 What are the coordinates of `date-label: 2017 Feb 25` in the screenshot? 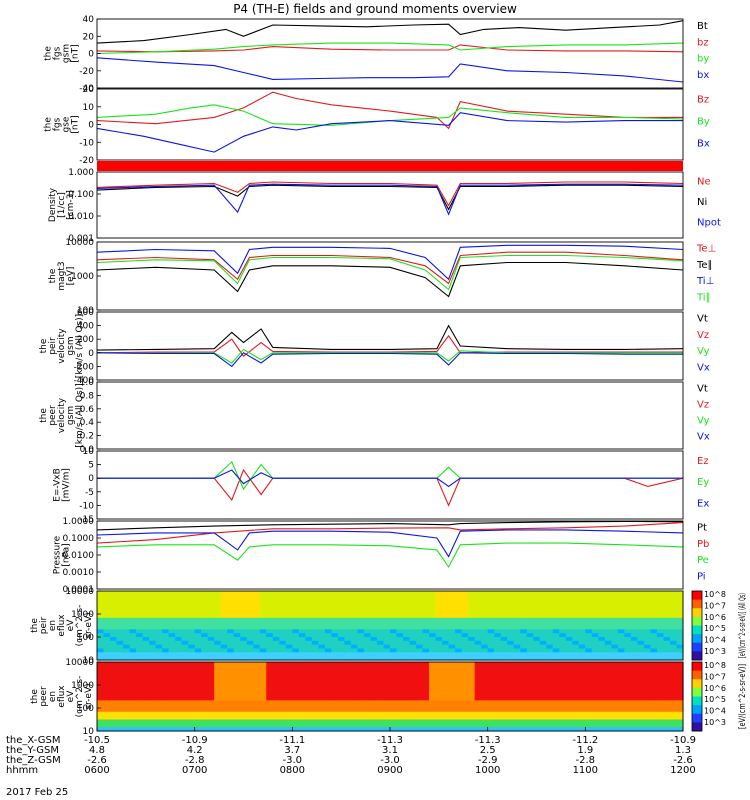 It's located at (37, 792).